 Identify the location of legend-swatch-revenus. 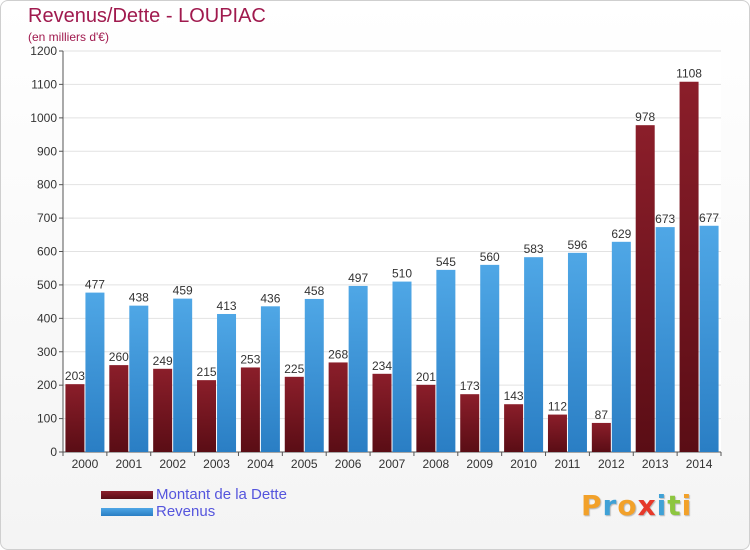
(127, 512).